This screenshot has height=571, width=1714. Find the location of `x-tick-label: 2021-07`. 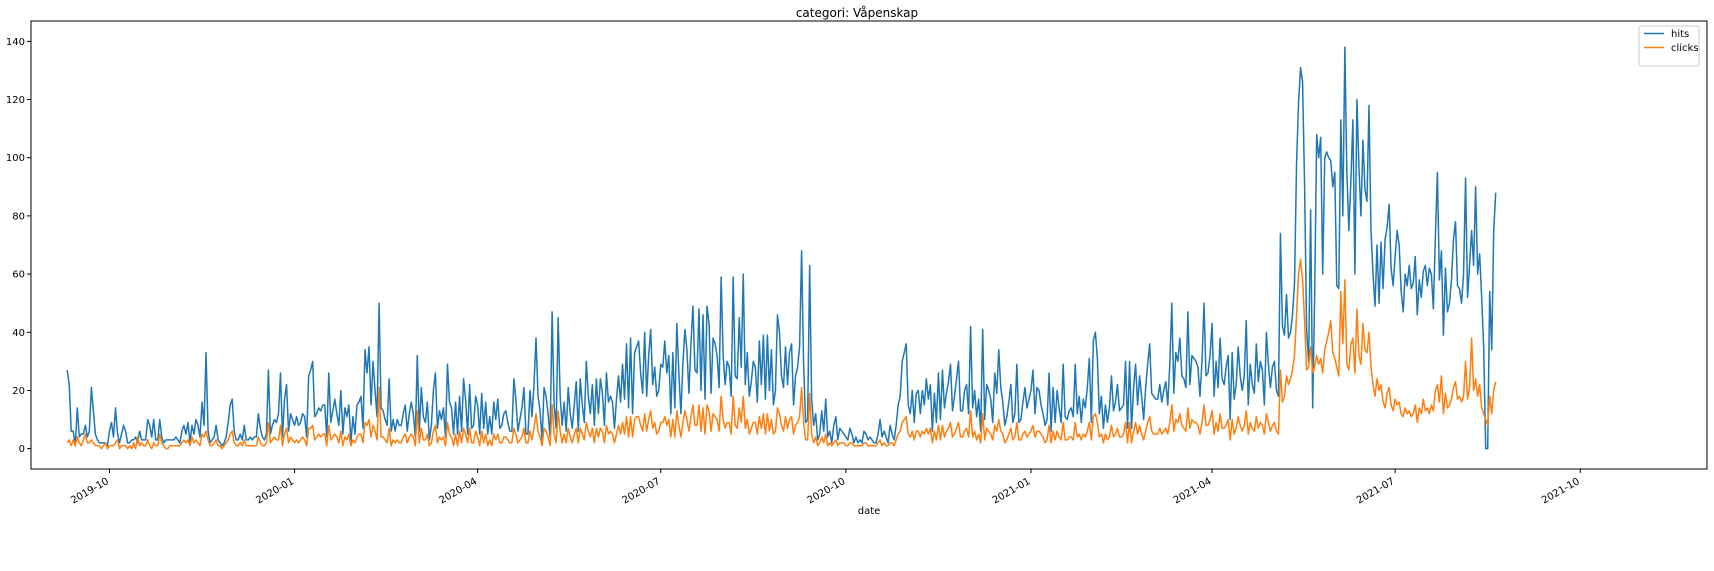

x-tick-label: 2021-07 is located at coordinates (1376, 491).